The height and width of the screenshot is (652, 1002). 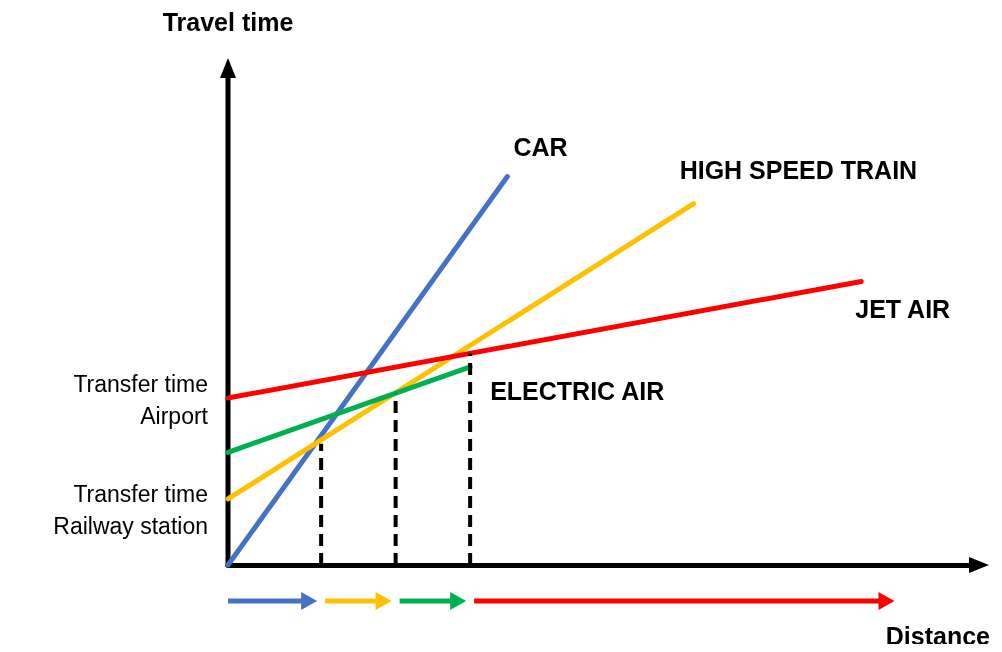 I want to click on series-label: CAR, so click(x=540, y=146).